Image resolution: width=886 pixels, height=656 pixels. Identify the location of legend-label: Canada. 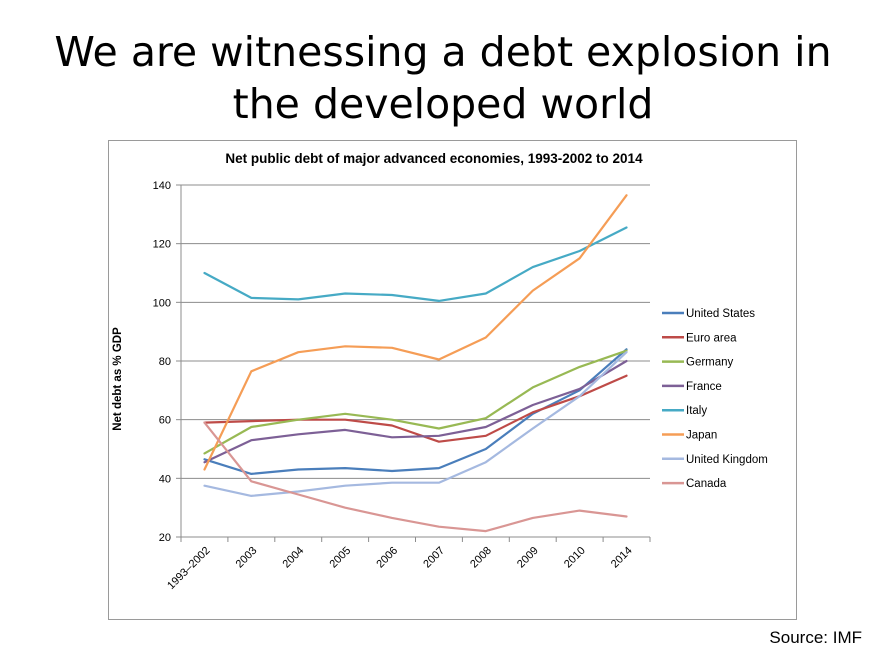
(706, 484).